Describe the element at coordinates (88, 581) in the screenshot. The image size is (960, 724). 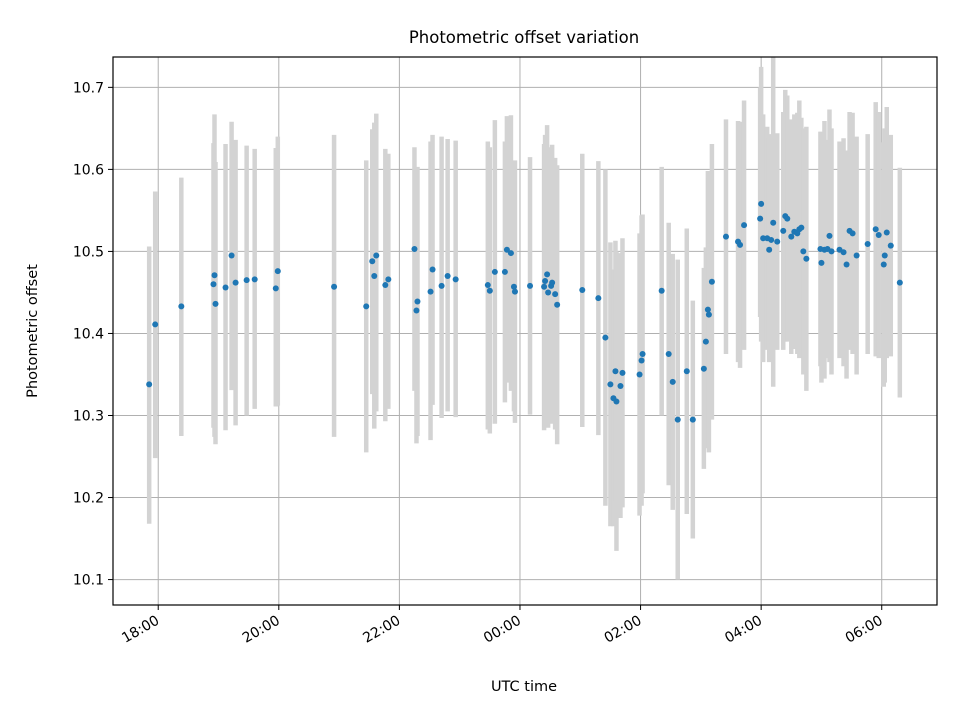
I see `y-tick-label: 10.1` at that location.